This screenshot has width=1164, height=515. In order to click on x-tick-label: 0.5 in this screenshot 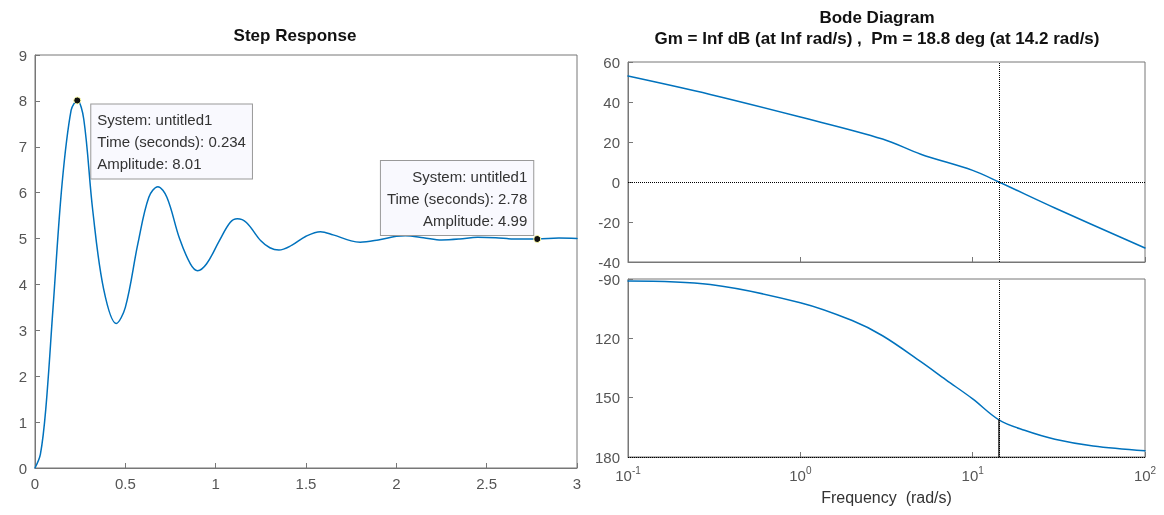, I will do `click(125, 483)`.